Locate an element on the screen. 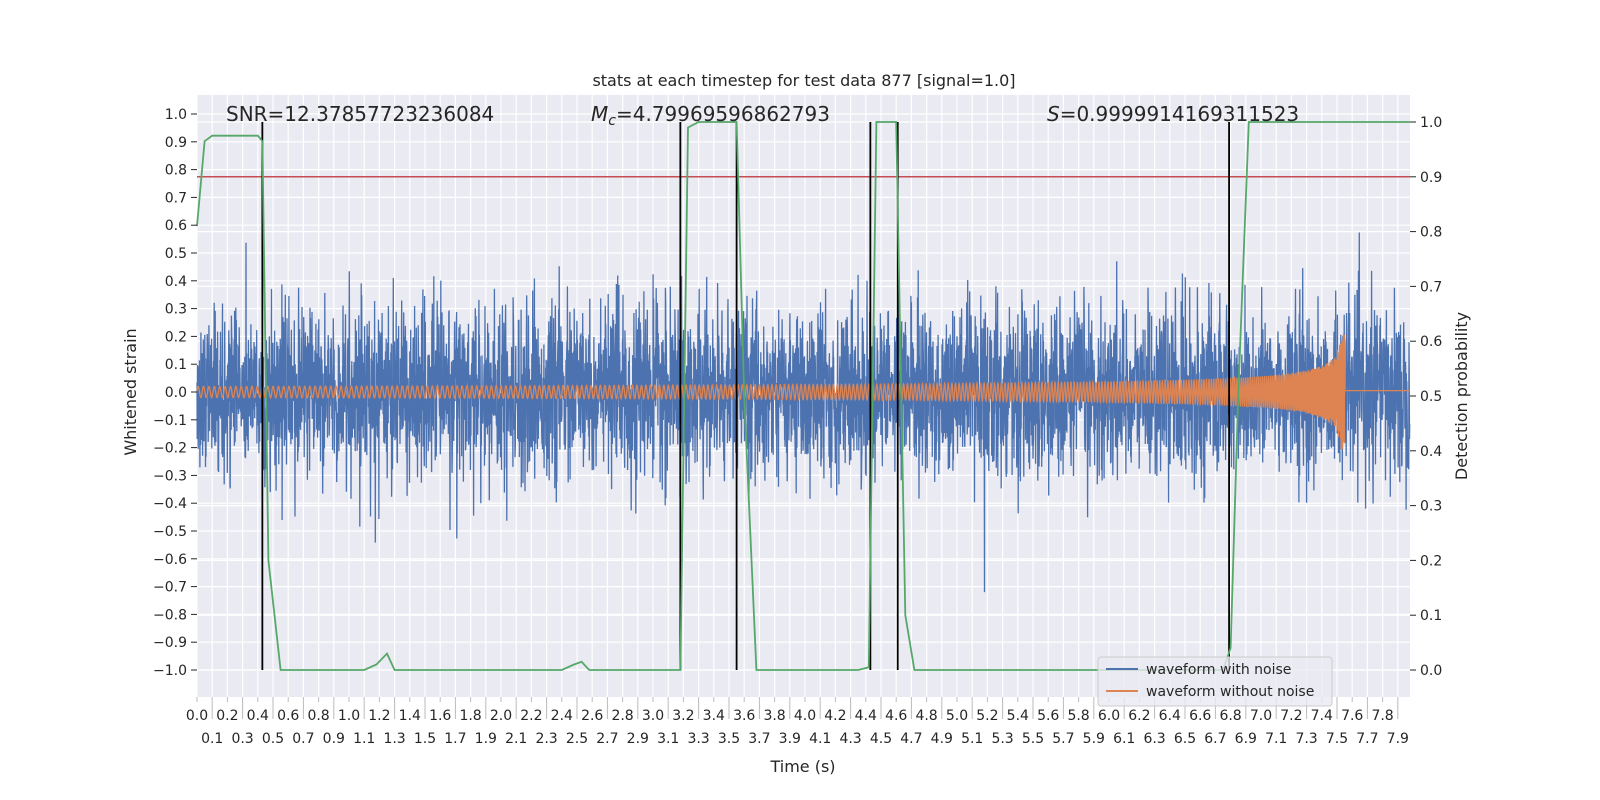 The image size is (1600, 800). x-tick-label: 3.1 is located at coordinates (668, 739).